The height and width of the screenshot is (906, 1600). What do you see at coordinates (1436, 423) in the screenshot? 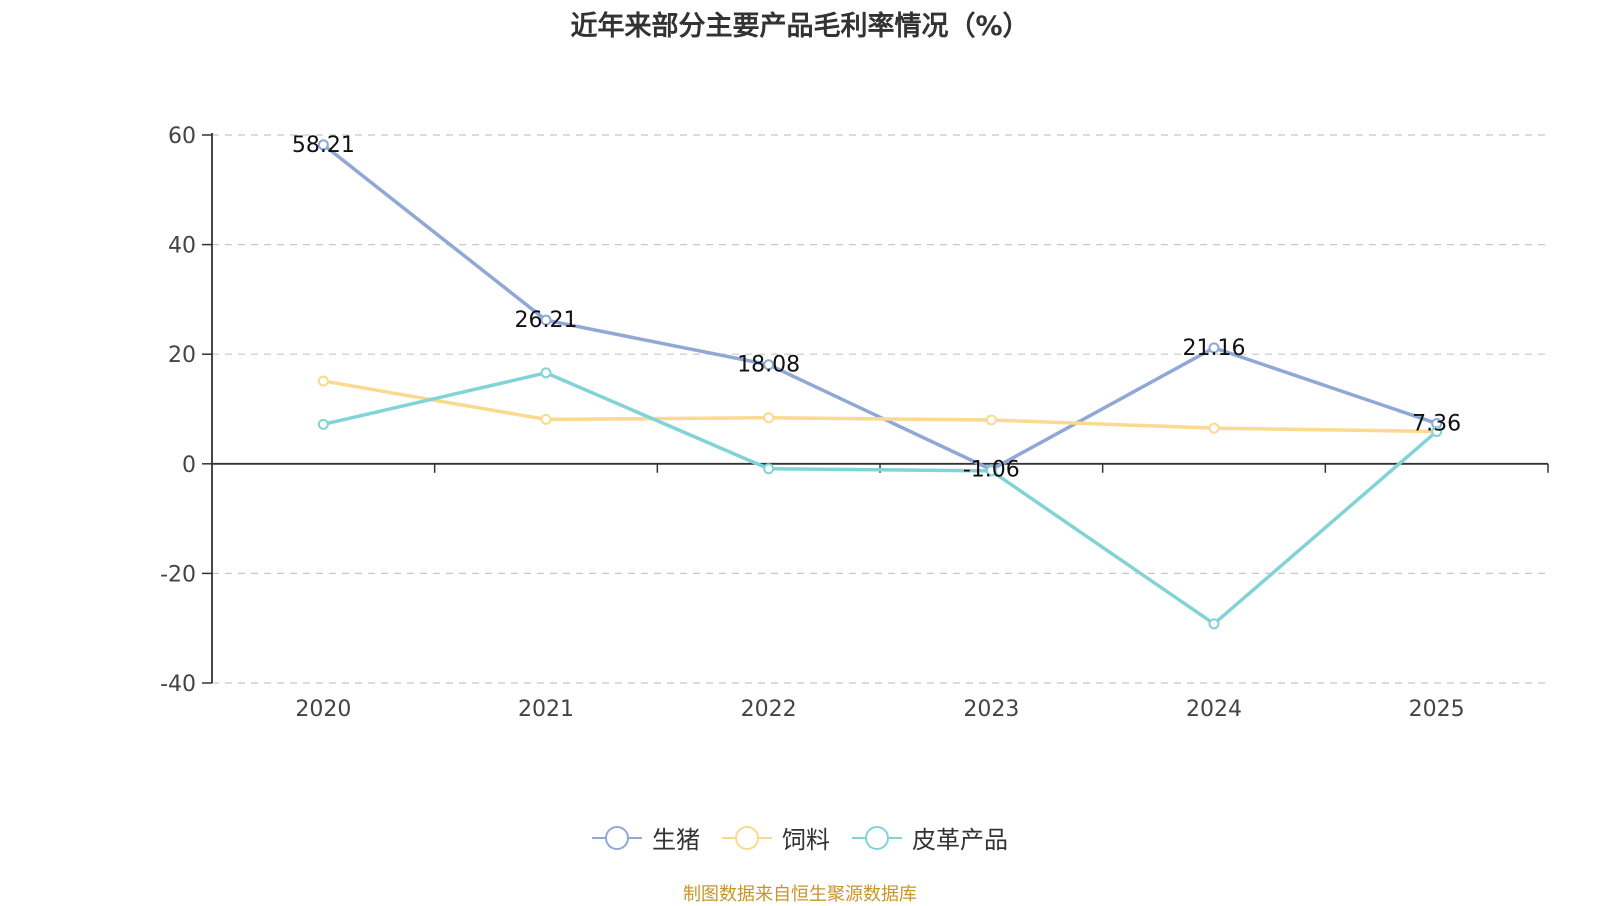
I see `data-label: 7.36` at bounding box center [1436, 423].